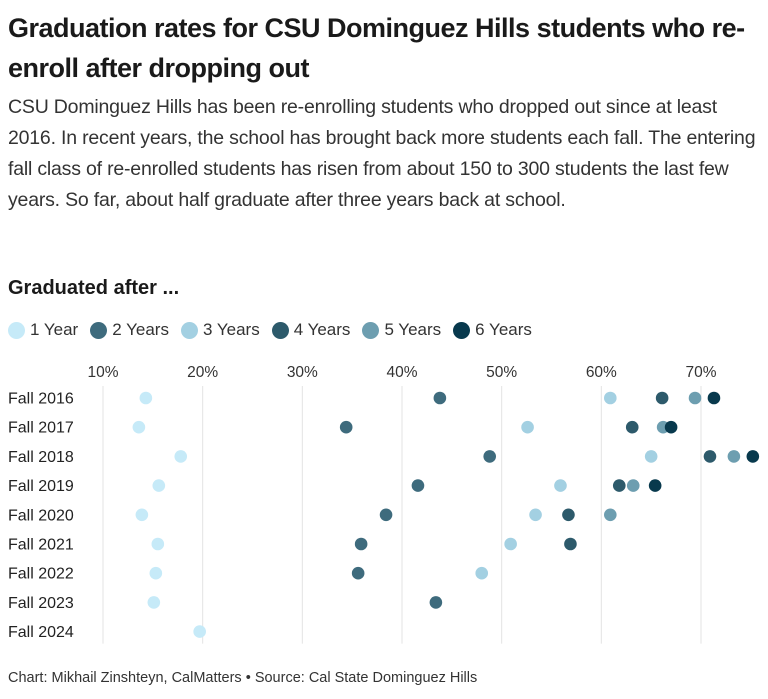 Image resolution: width=768 pixels, height=699 pixels. What do you see at coordinates (41, 545) in the screenshot?
I see `row-label: Fall 2021` at bounding box center [41, 545].